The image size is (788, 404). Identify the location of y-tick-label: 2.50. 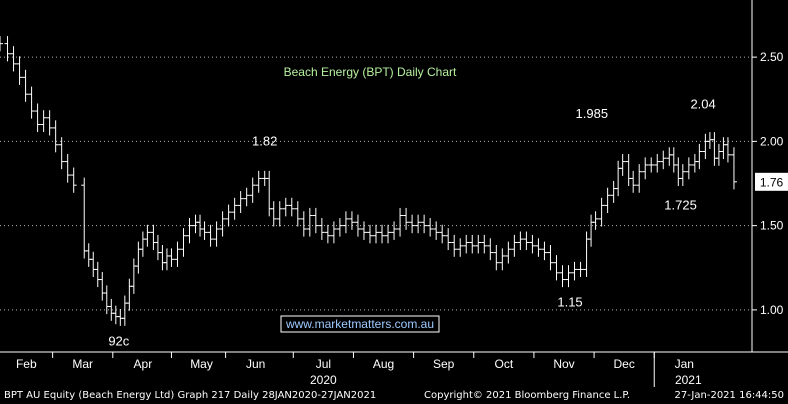
(772, 57).